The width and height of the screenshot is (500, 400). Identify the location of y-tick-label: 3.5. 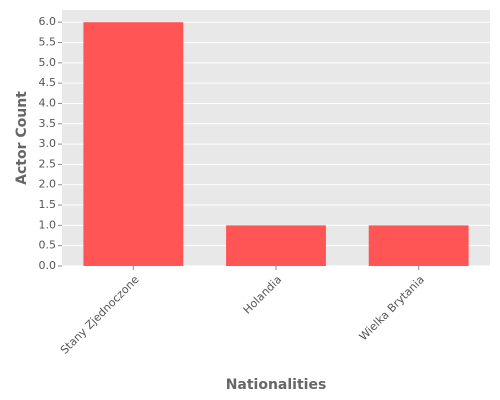
(48, 123).